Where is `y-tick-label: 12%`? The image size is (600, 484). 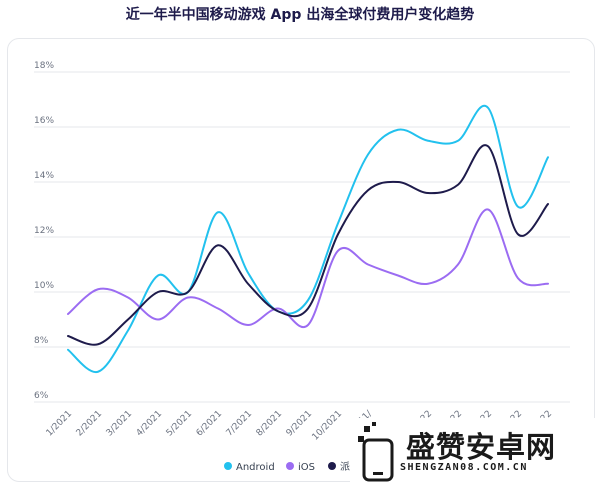 y-tick-label: 12% is located at coordinates (44, 231).